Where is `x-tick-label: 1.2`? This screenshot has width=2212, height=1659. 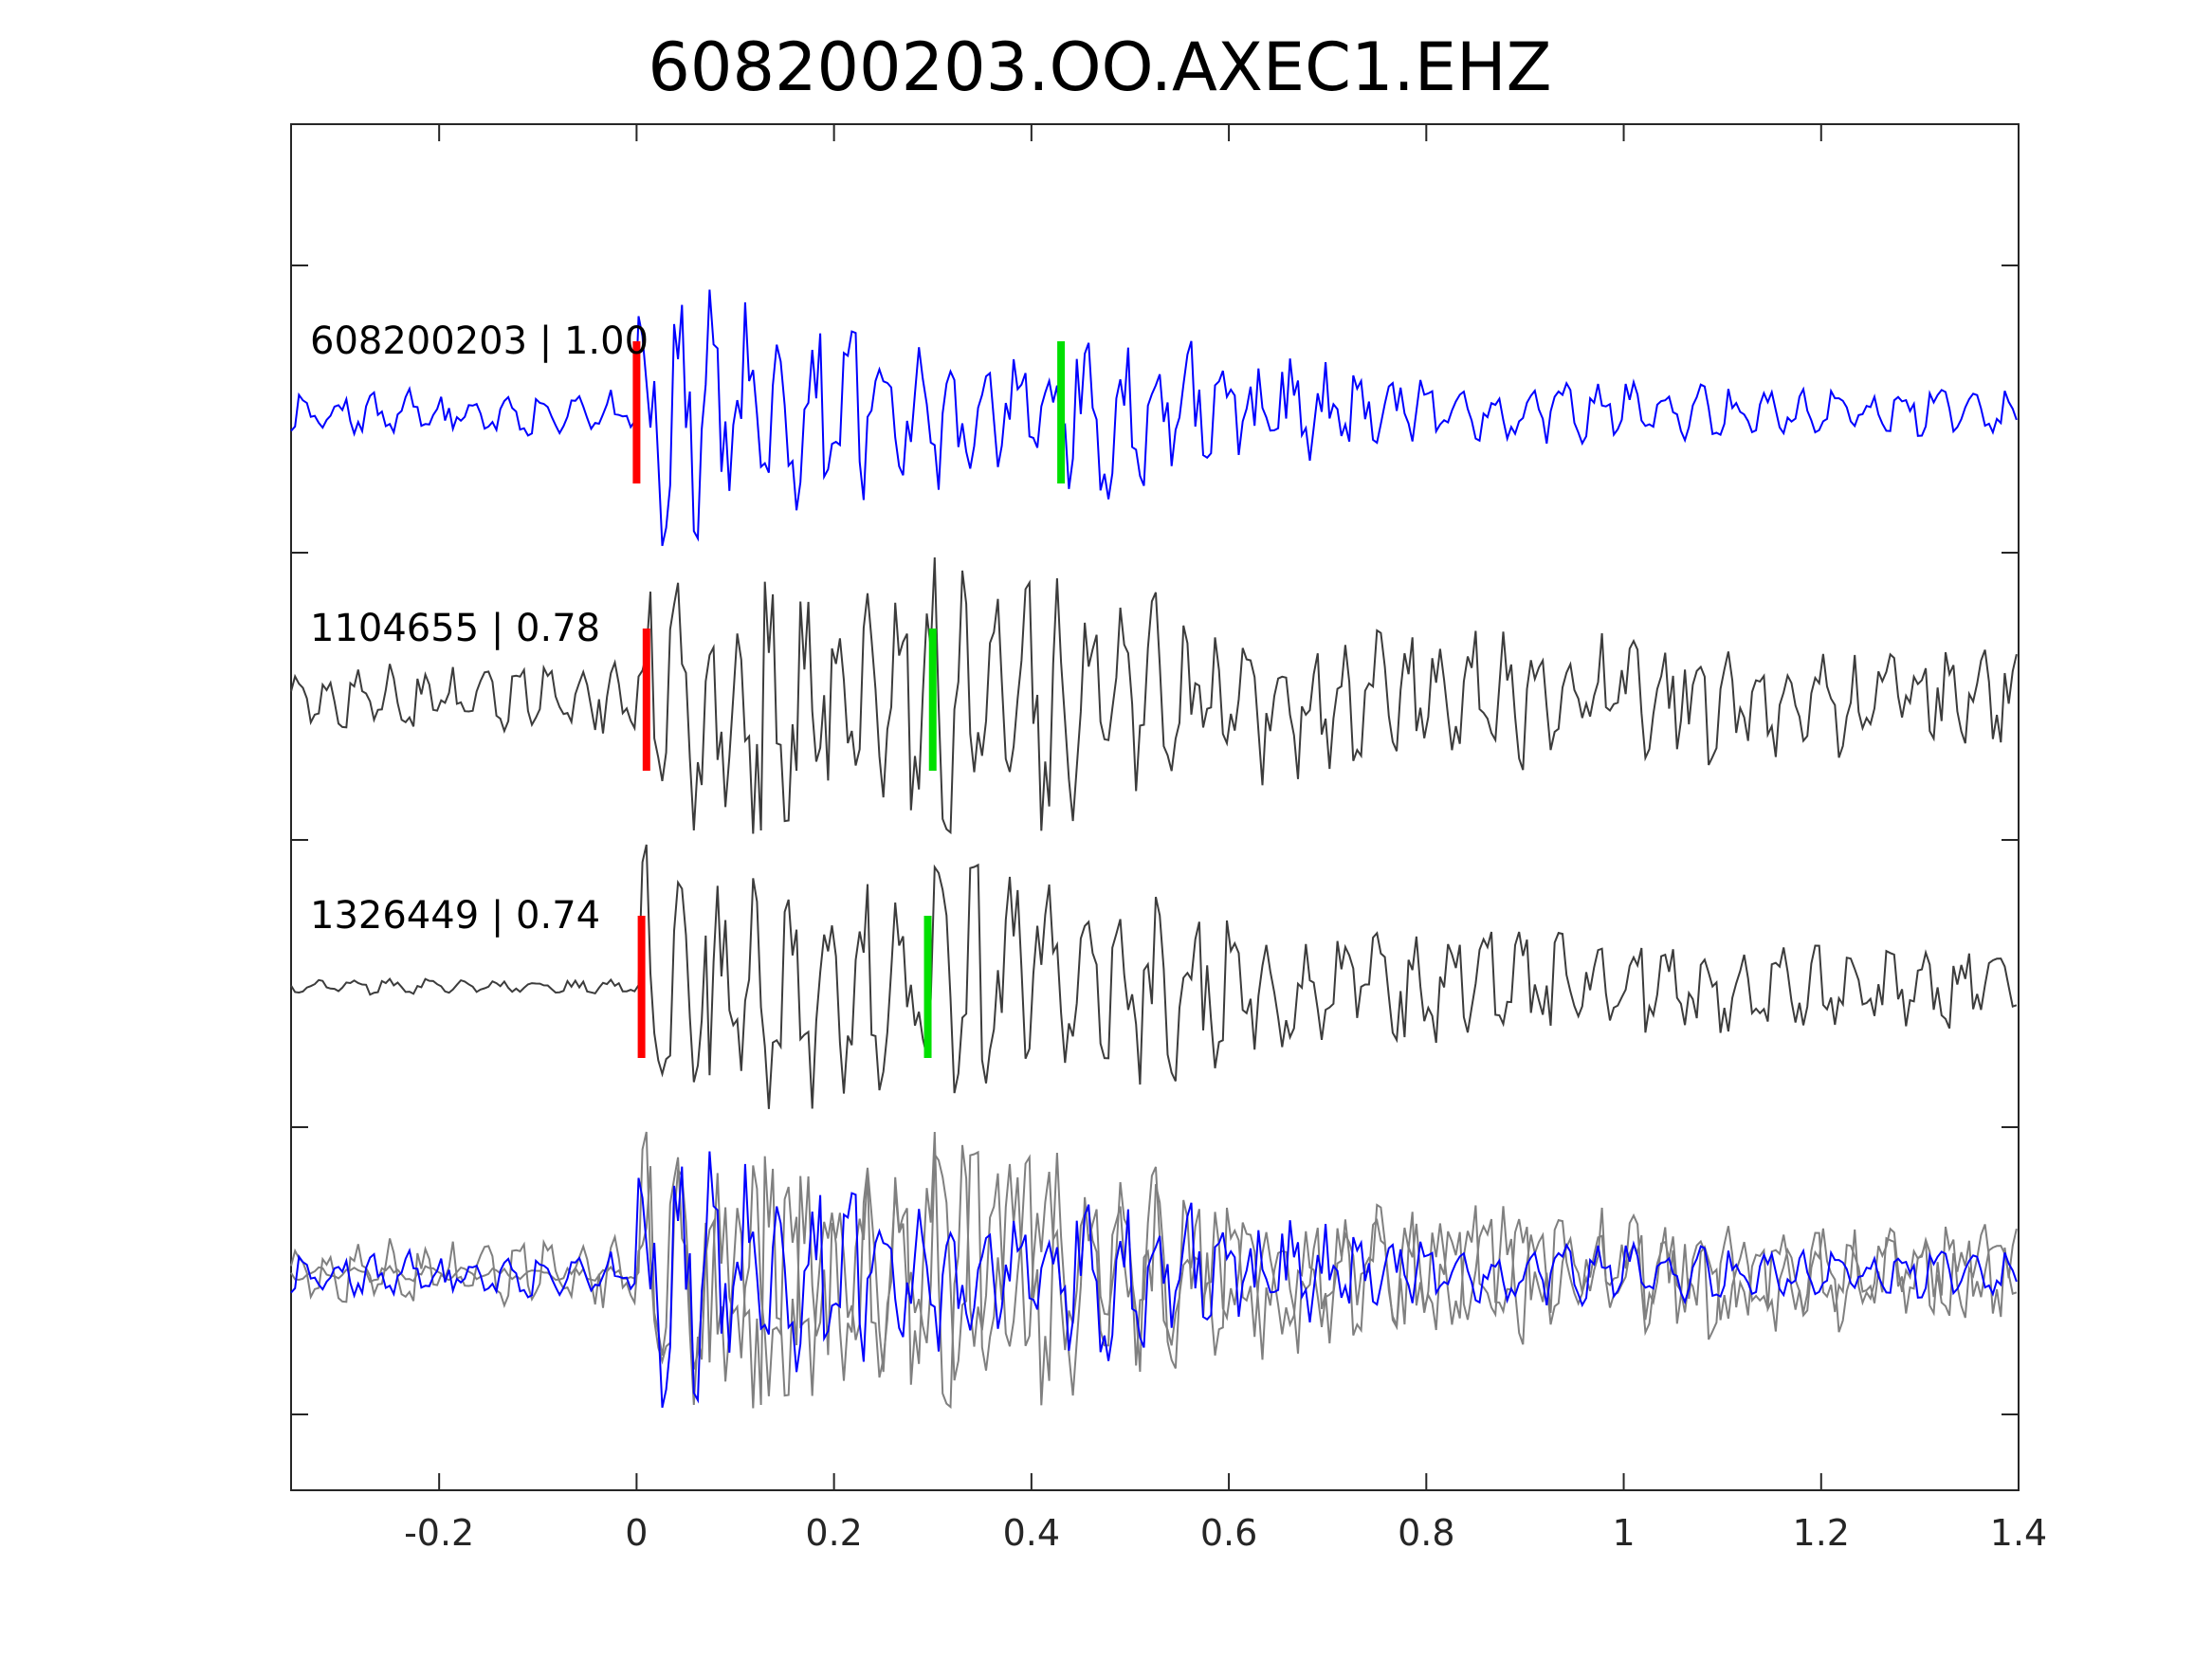
x-tick-label: 1.2 is located at coordinates (1821, 1533).